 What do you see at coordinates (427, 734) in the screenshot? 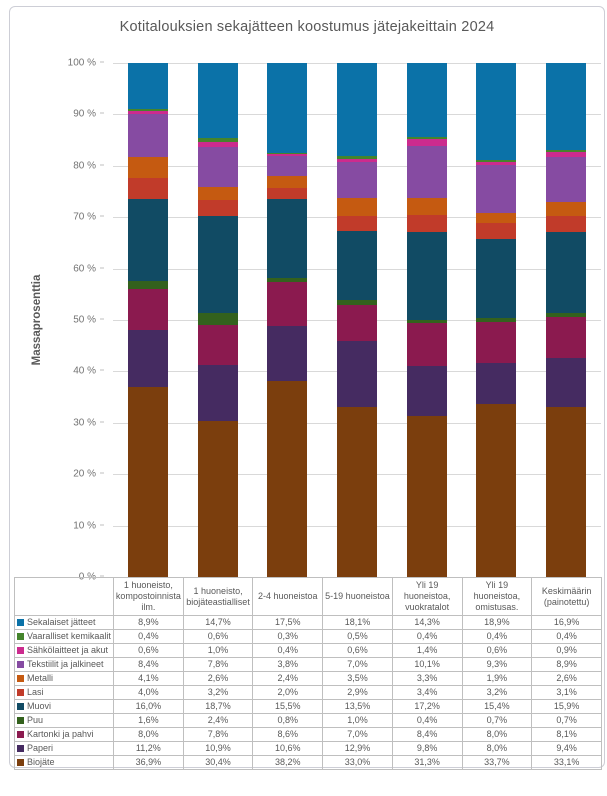
I see `value-cell: 8,4%` at bounding box center [427, 734].